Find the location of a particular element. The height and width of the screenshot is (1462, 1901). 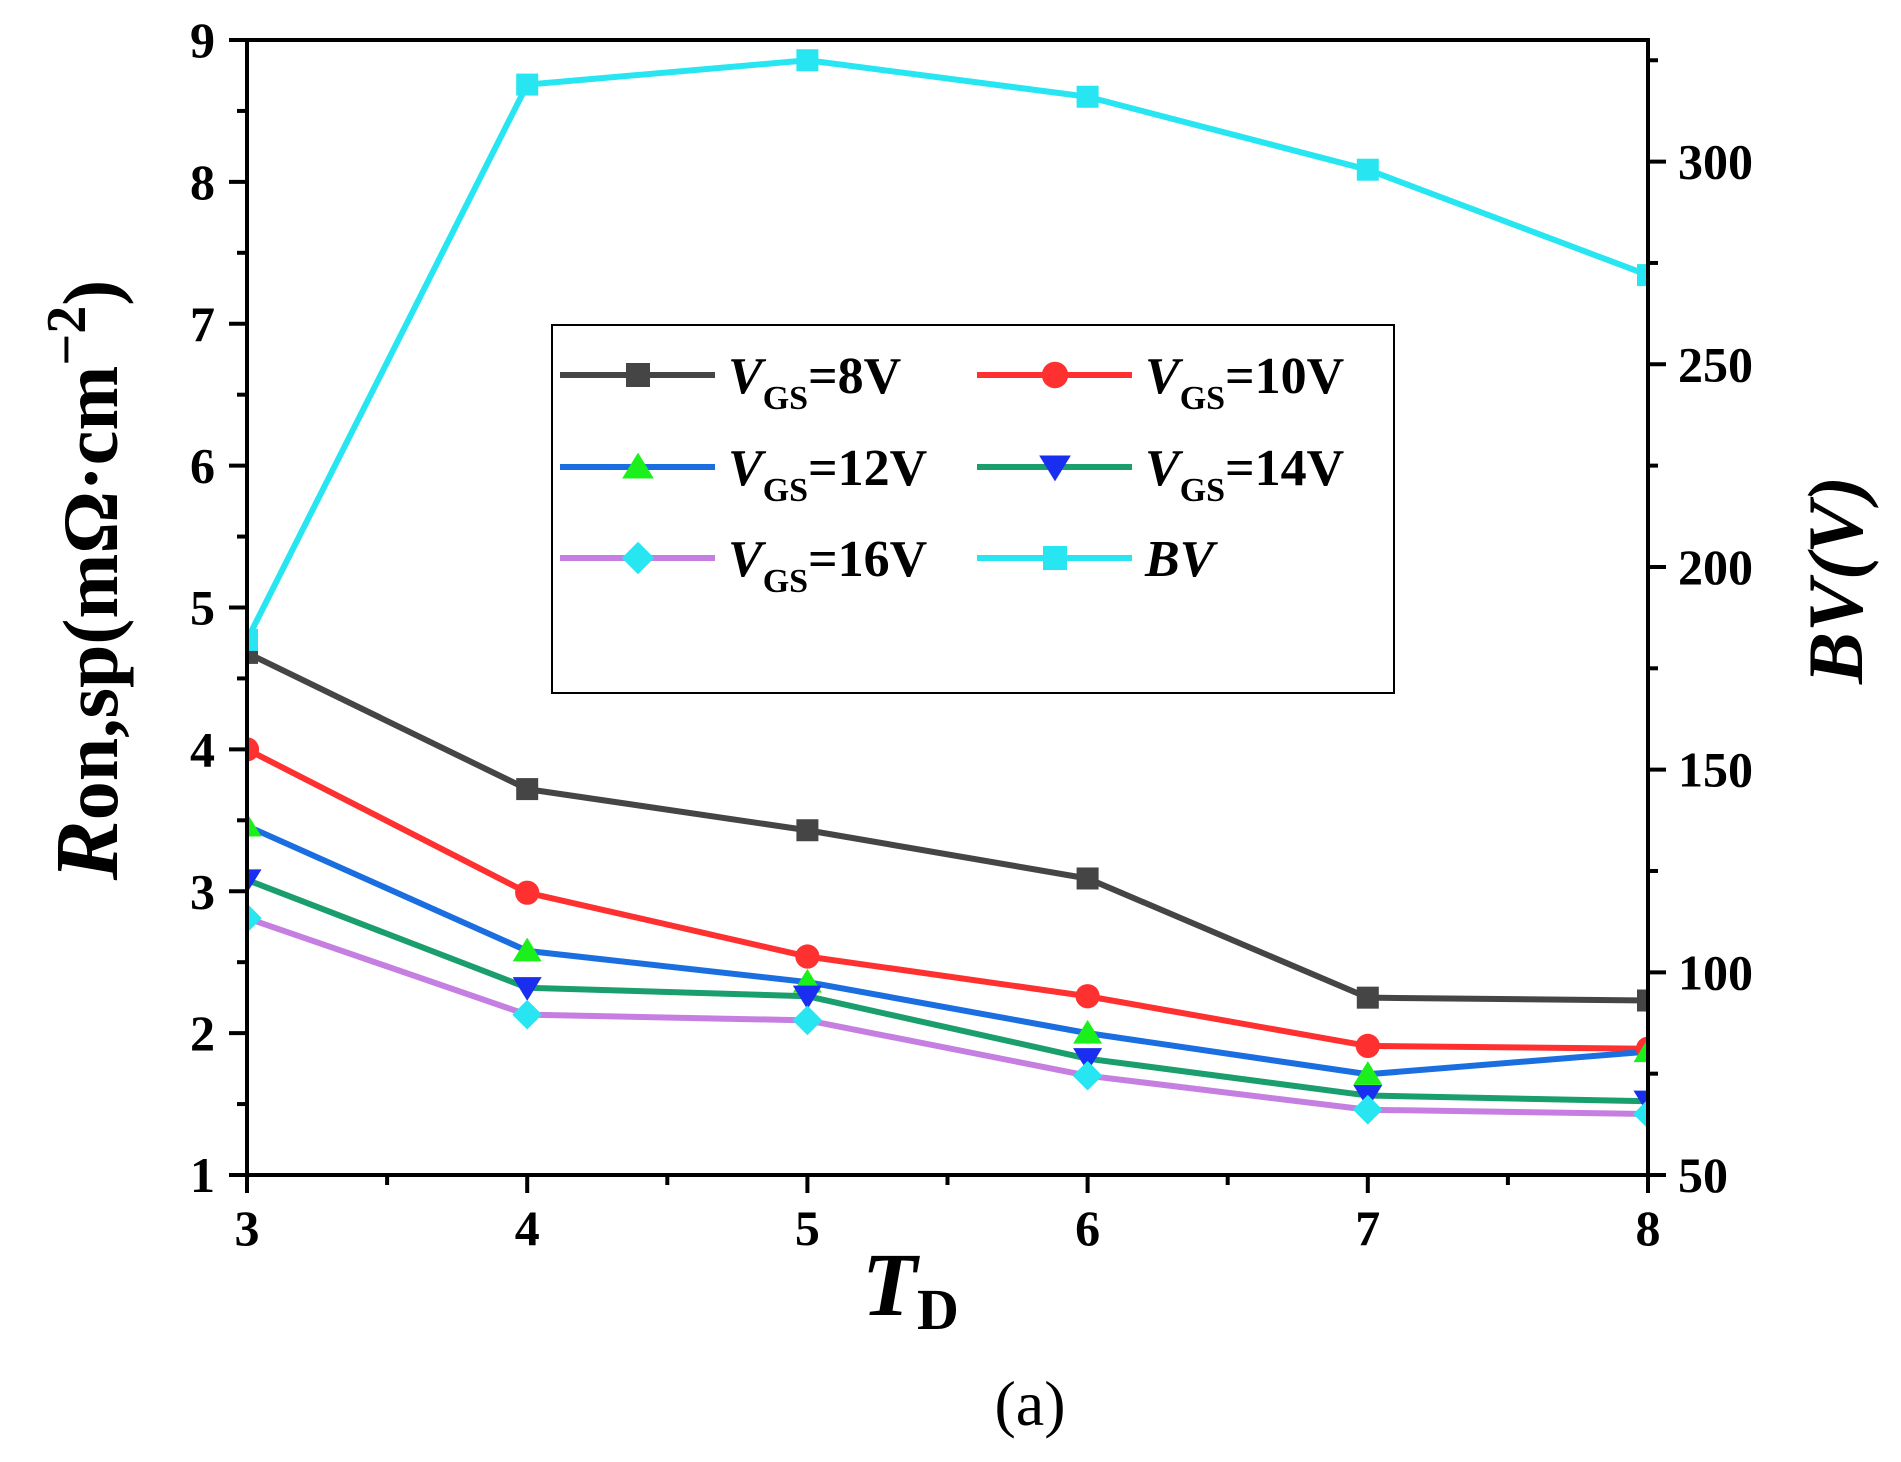

legend-entry-0: VGS=8V is located at coordinates (730, 382).